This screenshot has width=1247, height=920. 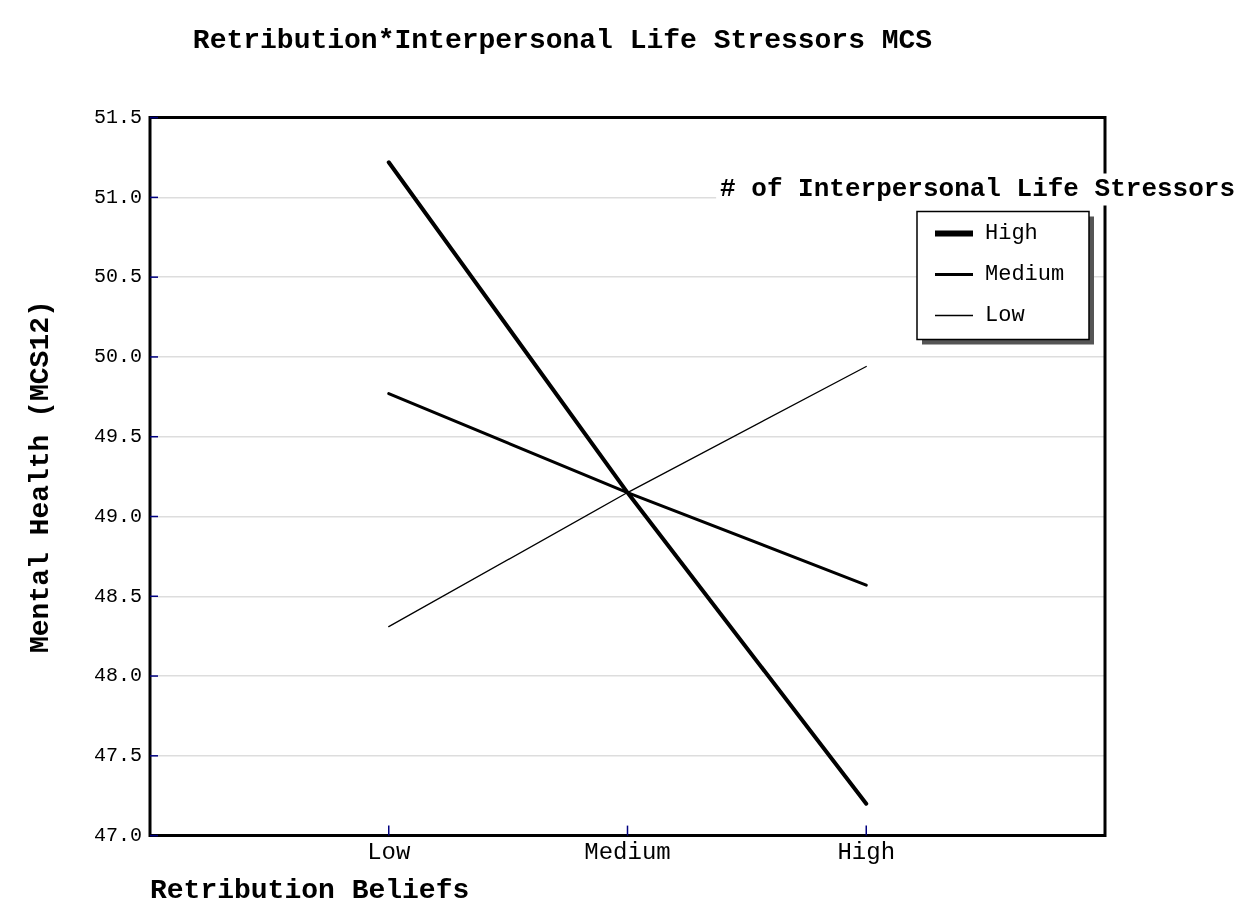 What do you see at coordinates (866, 853) in the screenshot?
I see `x-tick-label: High` at bounding box center [866, 853].